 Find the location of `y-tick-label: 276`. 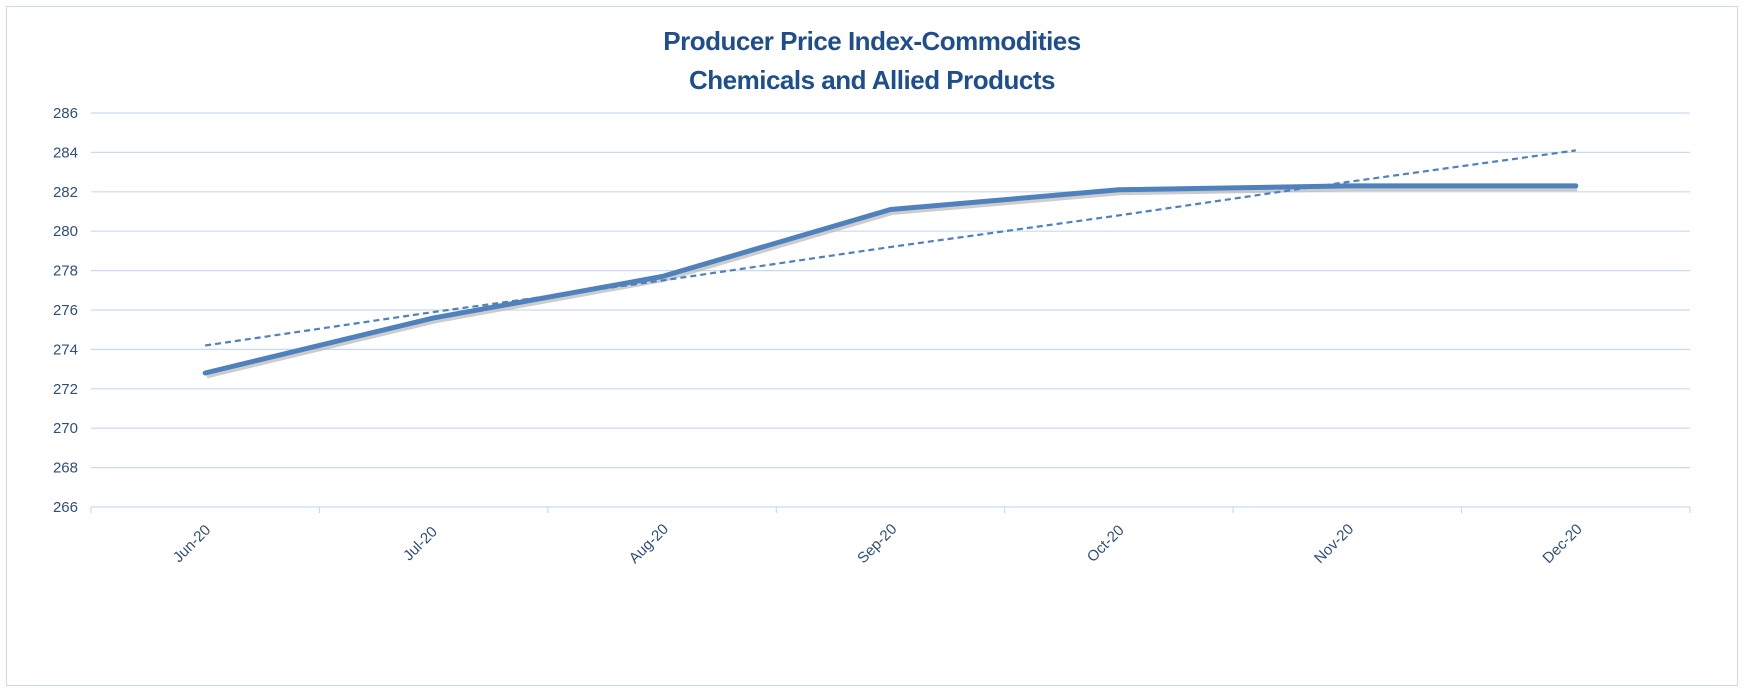

y-tick-label: 276 is located at coordinates (65, 310).